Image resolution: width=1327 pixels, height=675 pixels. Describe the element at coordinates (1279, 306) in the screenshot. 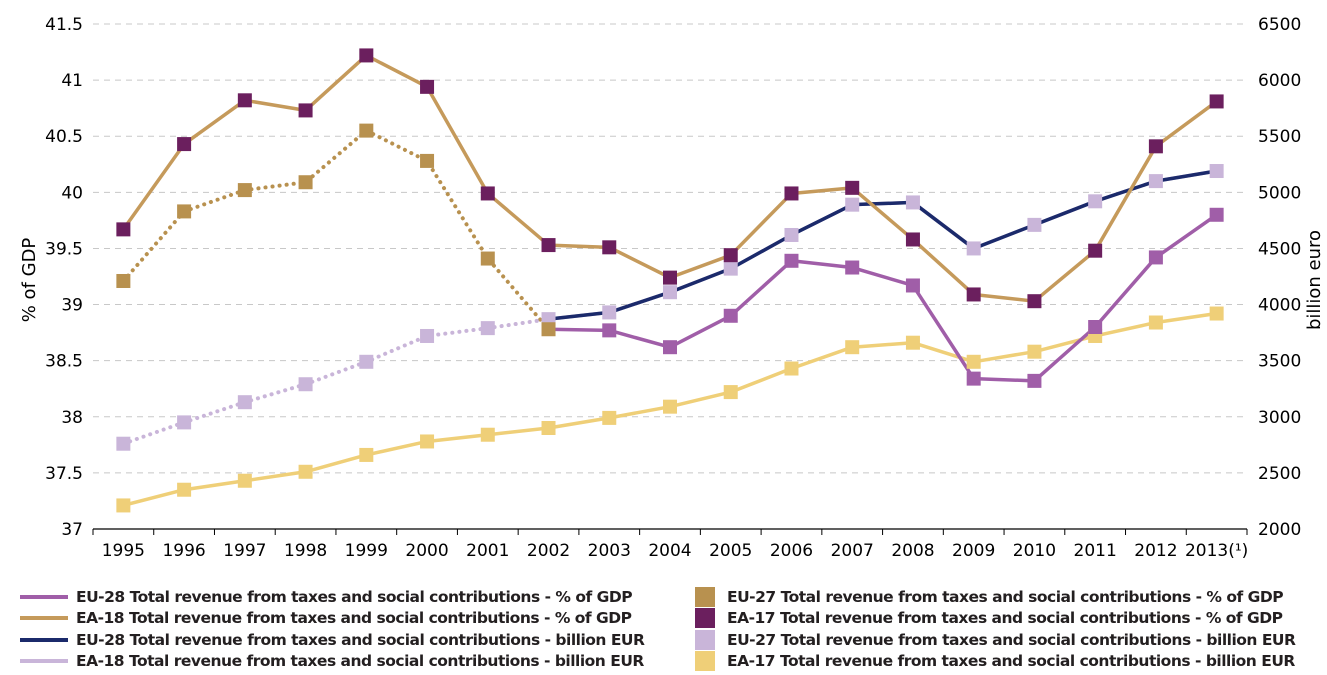

I see `y2-tick-label: 4000` at that location.